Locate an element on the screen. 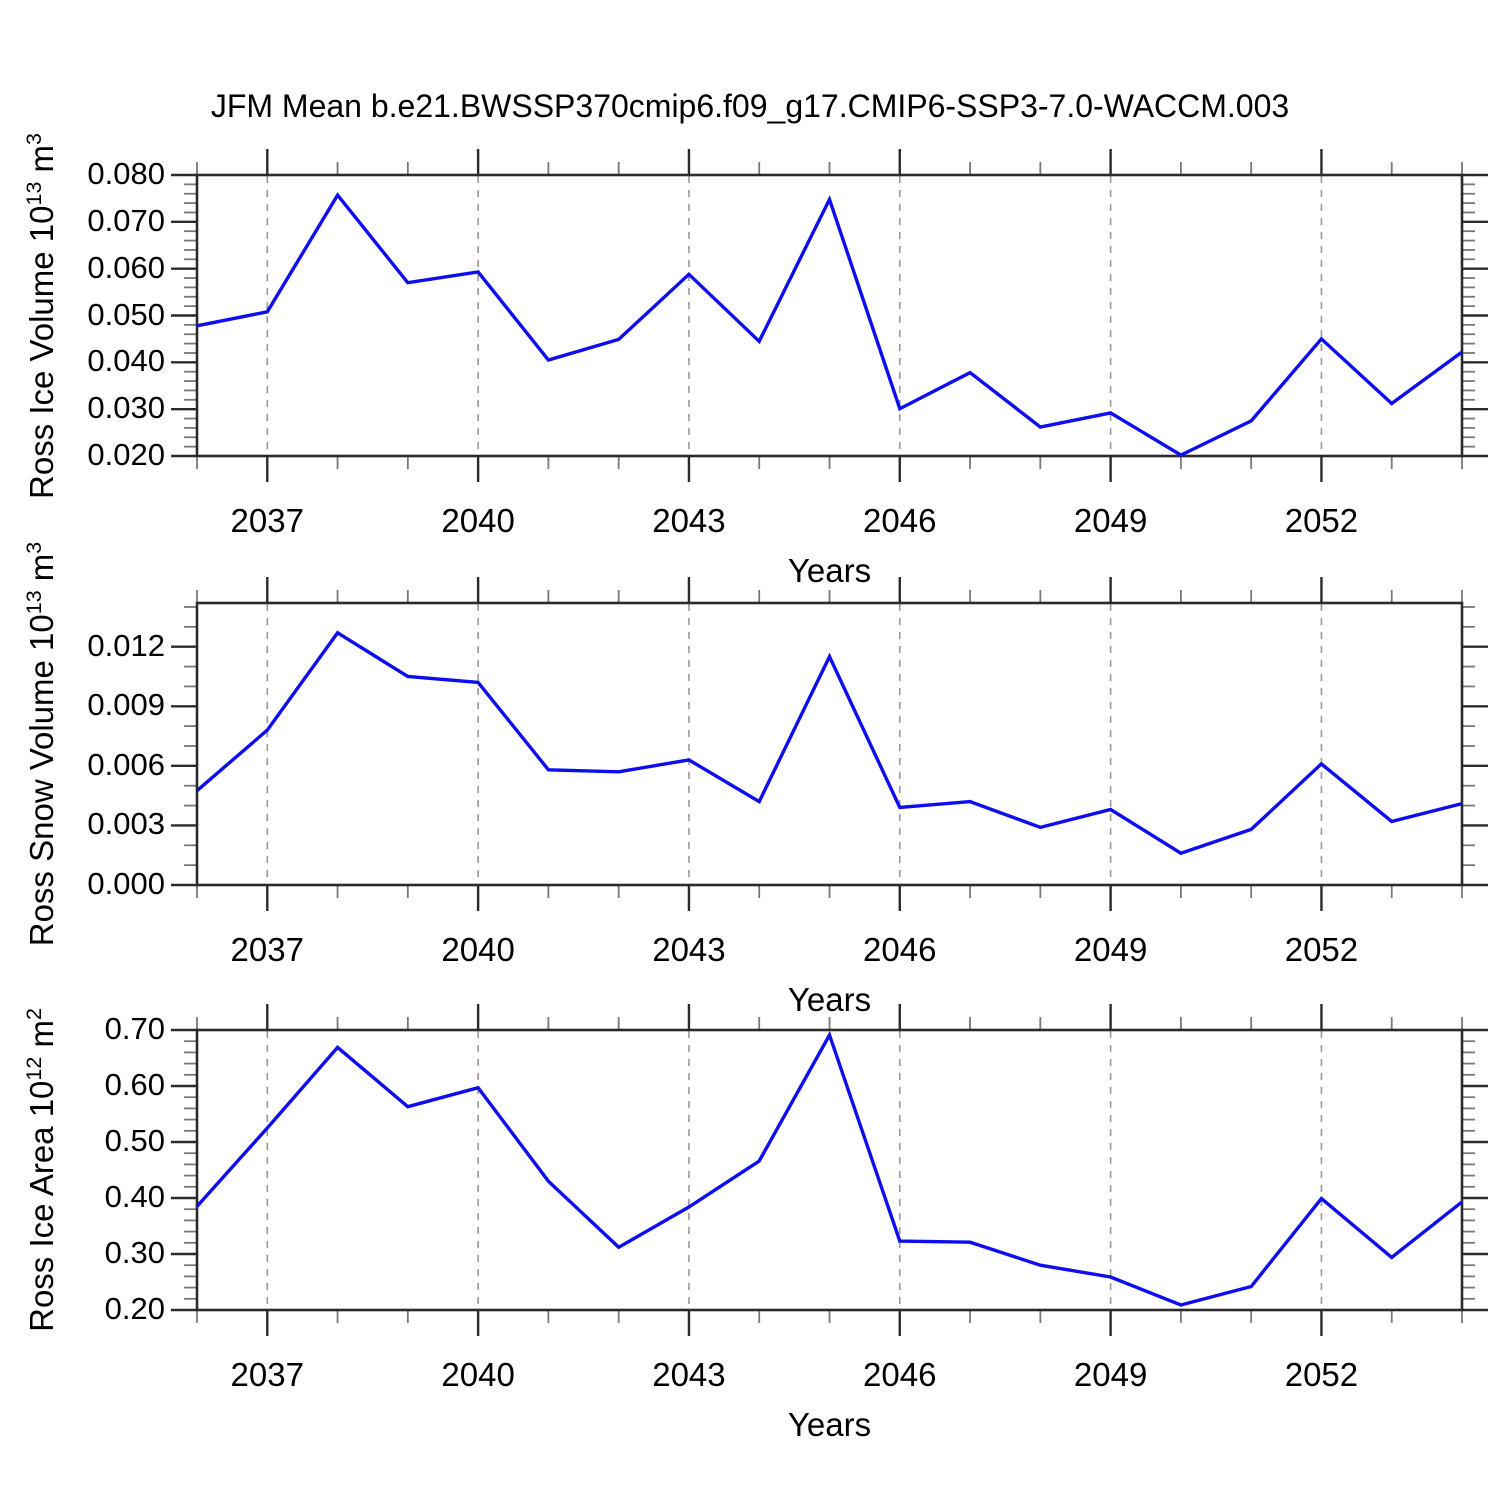 This screenshot has width=1500, height=1500. ross-snow-volume-ytick-label: 0.012 is located at coordinates (126, 645).